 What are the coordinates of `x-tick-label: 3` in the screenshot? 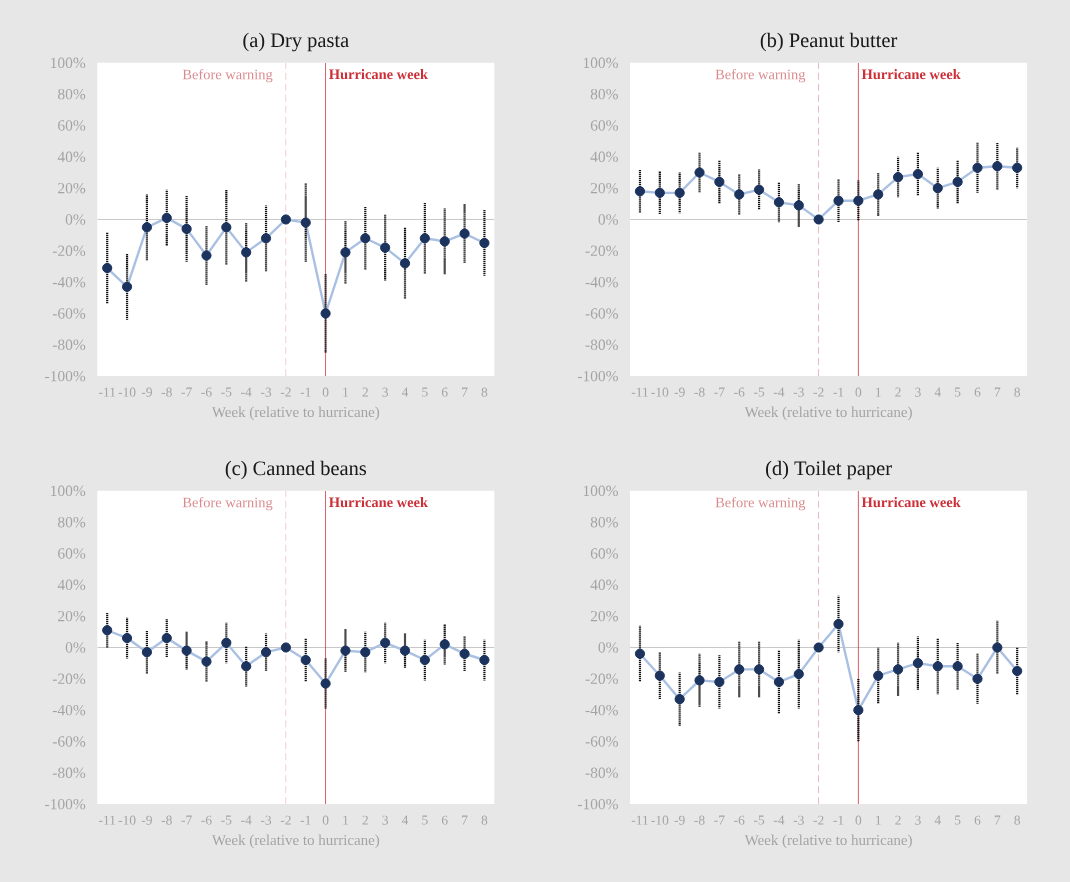 It's located at (918, 392).